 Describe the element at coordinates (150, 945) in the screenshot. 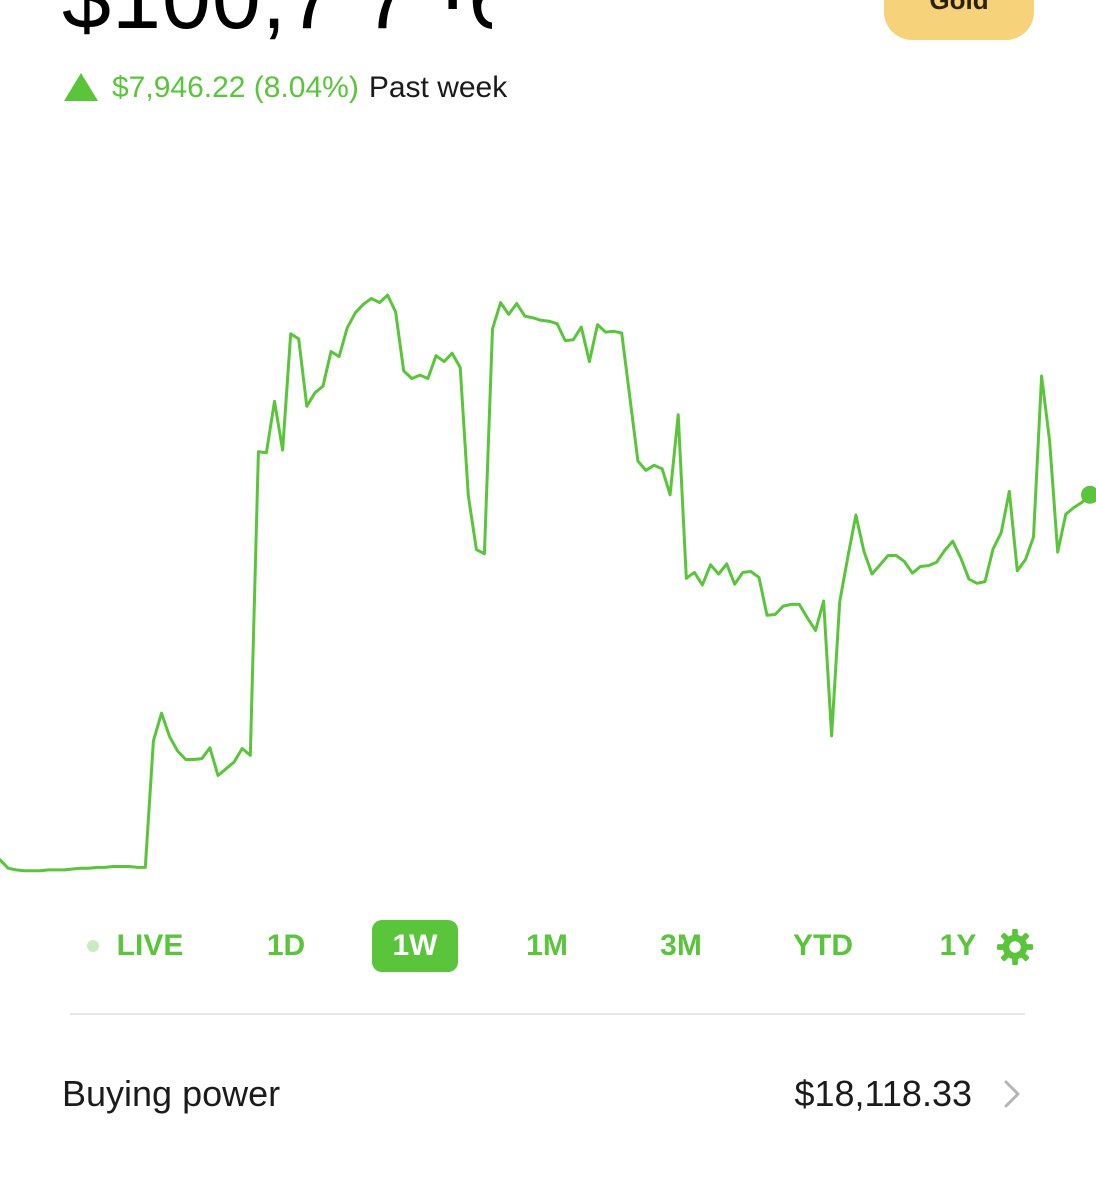

I see `tab-live-label: LIVE` at that location.